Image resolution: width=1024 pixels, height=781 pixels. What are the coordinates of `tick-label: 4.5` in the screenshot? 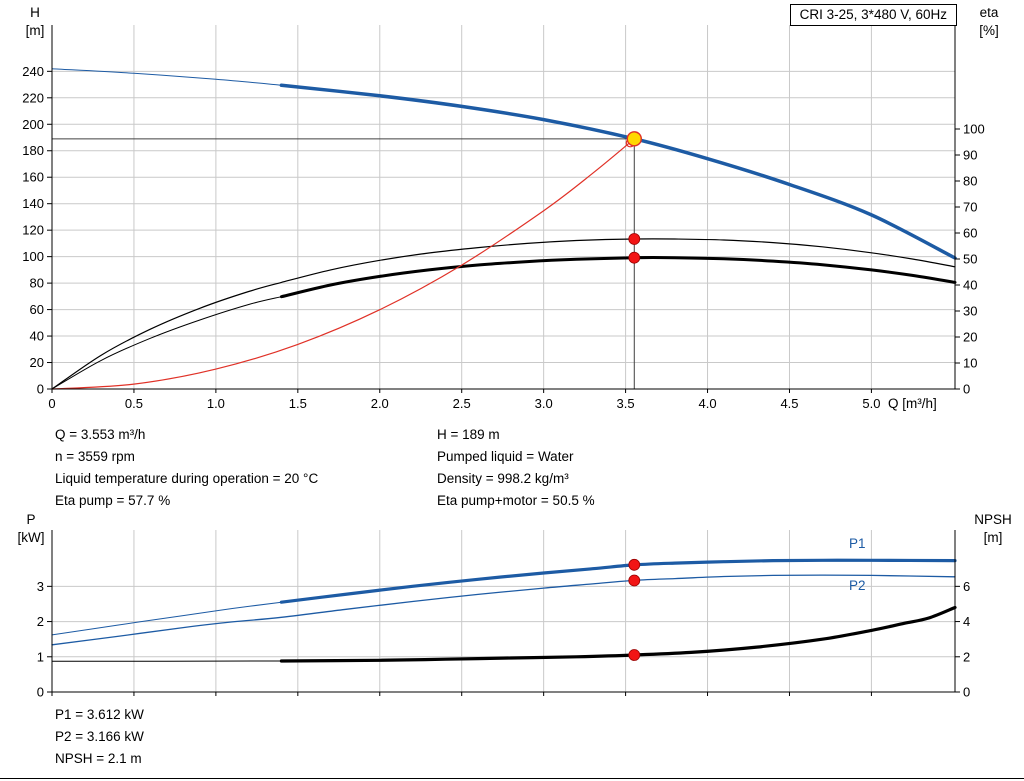 It's located at (789, 403).